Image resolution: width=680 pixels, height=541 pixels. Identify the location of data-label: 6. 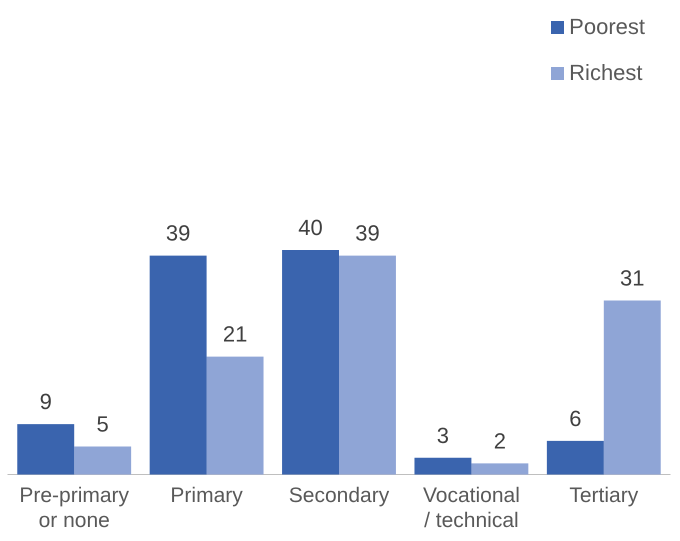
(575, 418).